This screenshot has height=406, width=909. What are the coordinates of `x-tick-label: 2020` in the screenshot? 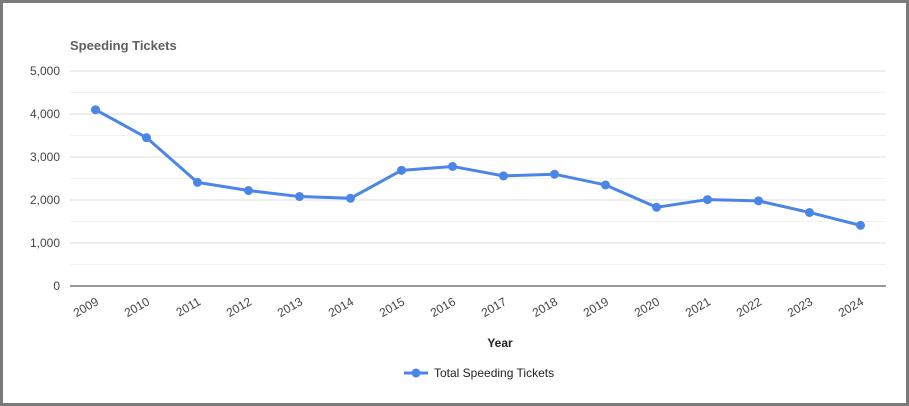 It's located at (647, 307).